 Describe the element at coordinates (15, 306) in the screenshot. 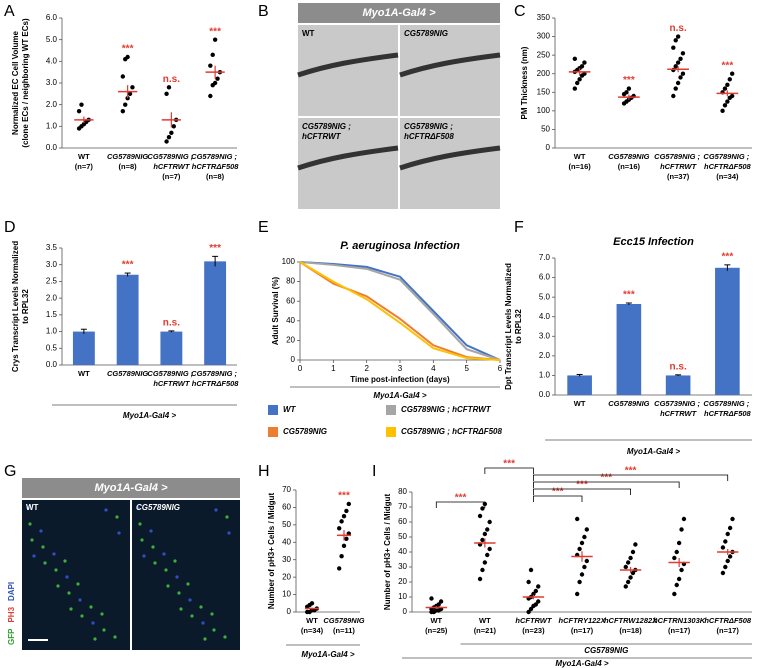

I see `y-axis-label: Crys Transcript Levels Normalized` at that location.